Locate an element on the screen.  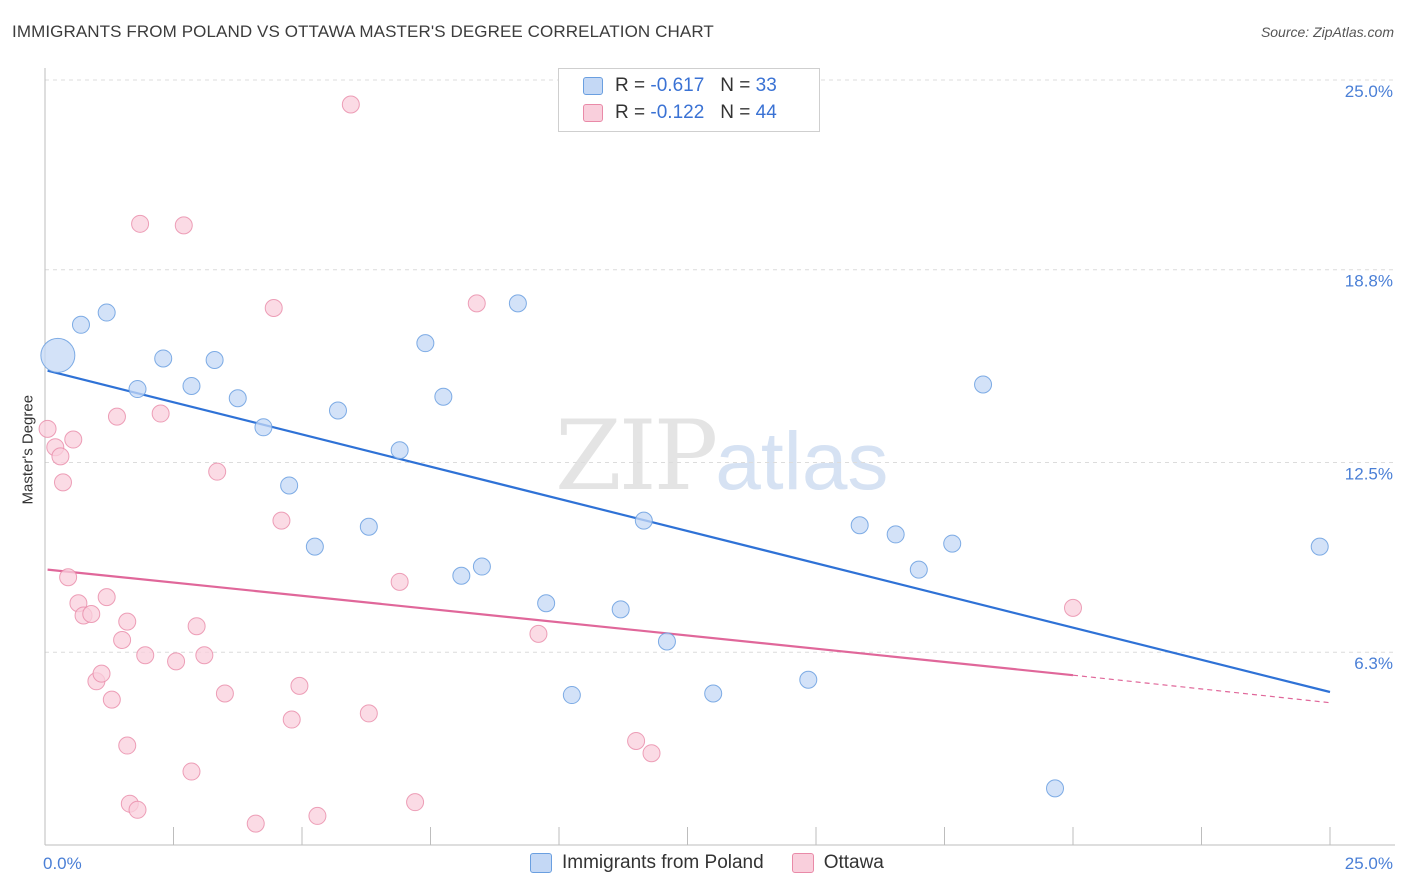
x-tick-label: 25.0% is located at coordinates (1369, 863).